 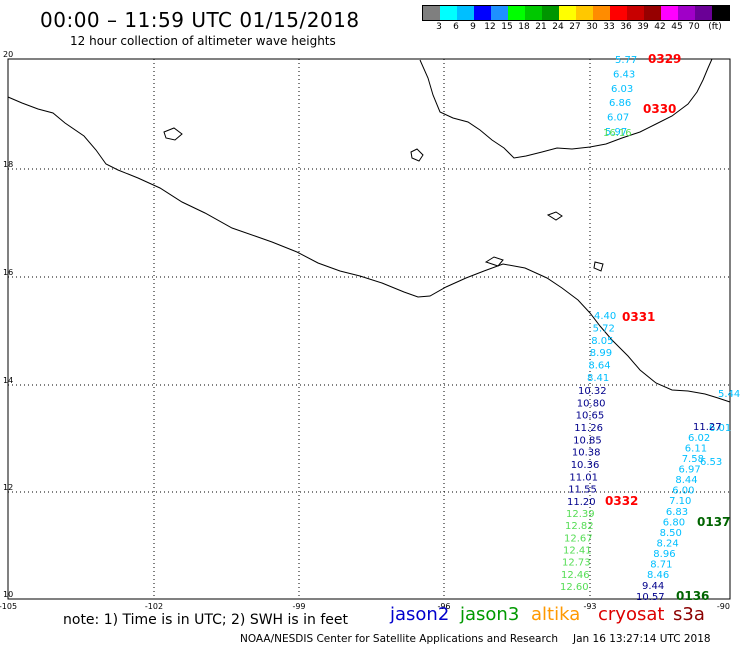 I want to click on wave-height-value: 12.46, so click(x=575, y=575).